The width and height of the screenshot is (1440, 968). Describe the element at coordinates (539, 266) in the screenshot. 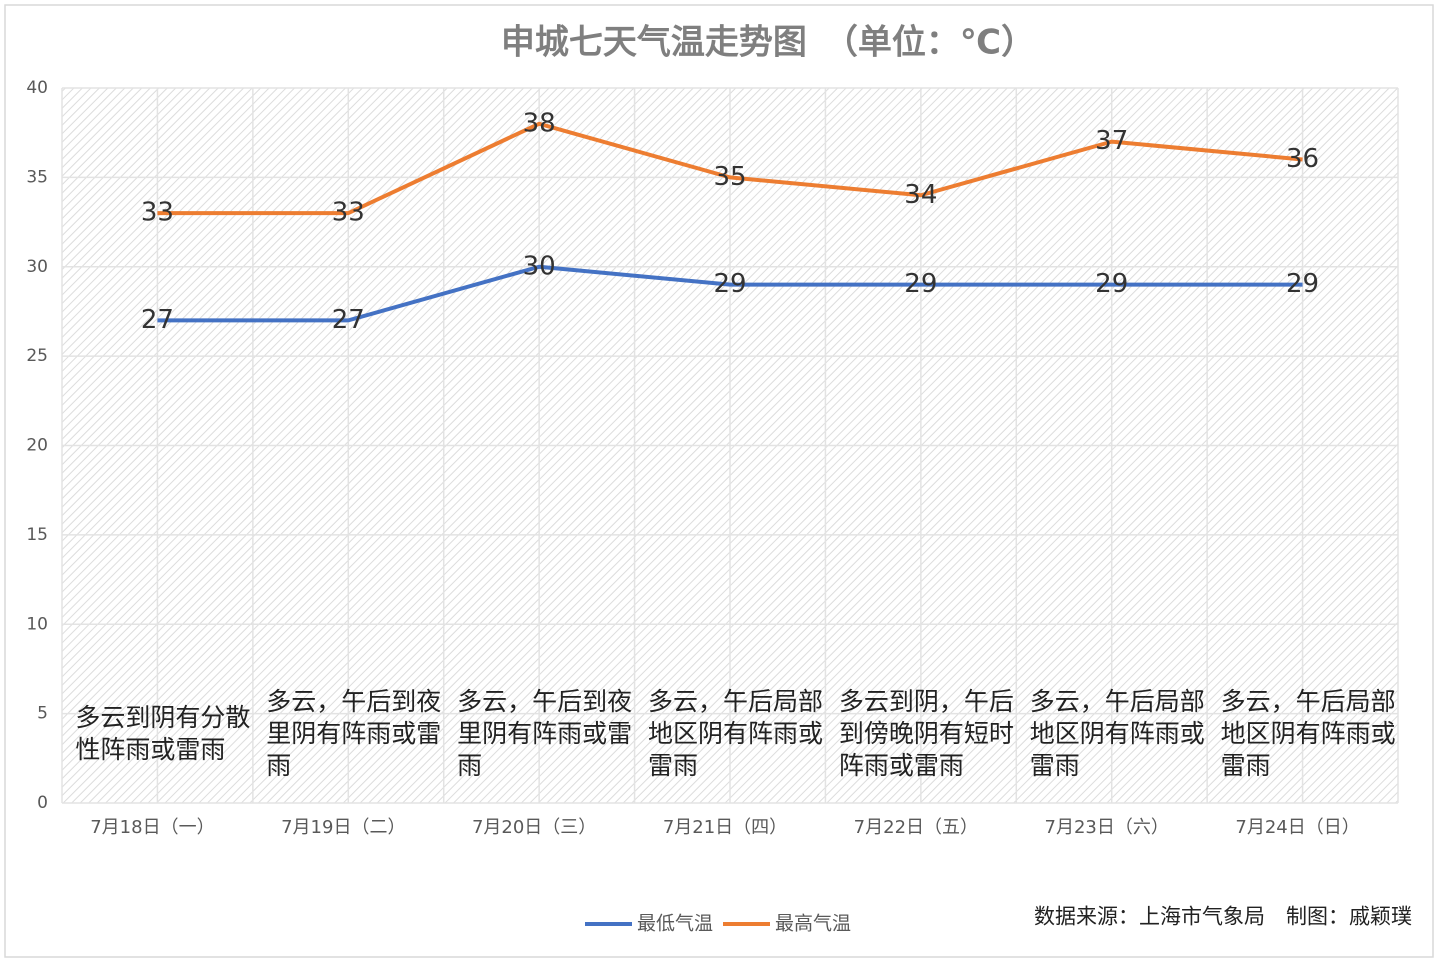

I see `data-label: 30` at that location.